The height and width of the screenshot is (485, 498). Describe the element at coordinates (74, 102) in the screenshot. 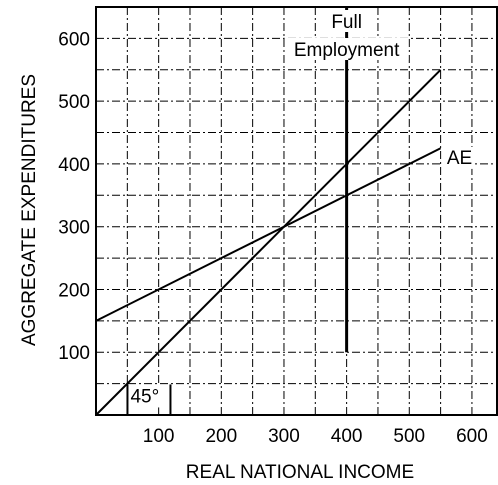

I see `y-tick-label: 500` at that location.